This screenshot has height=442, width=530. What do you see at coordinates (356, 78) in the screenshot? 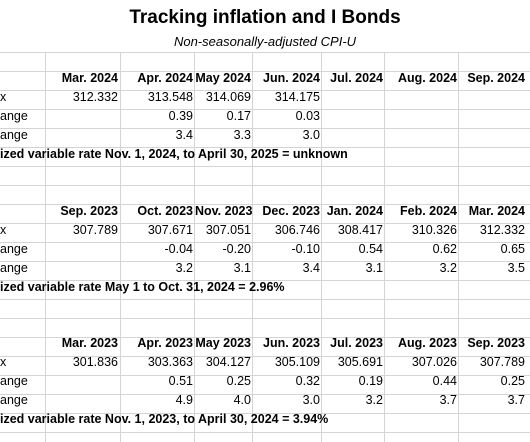
I see `month-header: Jul. 2024` at bounding box center [356, 78].